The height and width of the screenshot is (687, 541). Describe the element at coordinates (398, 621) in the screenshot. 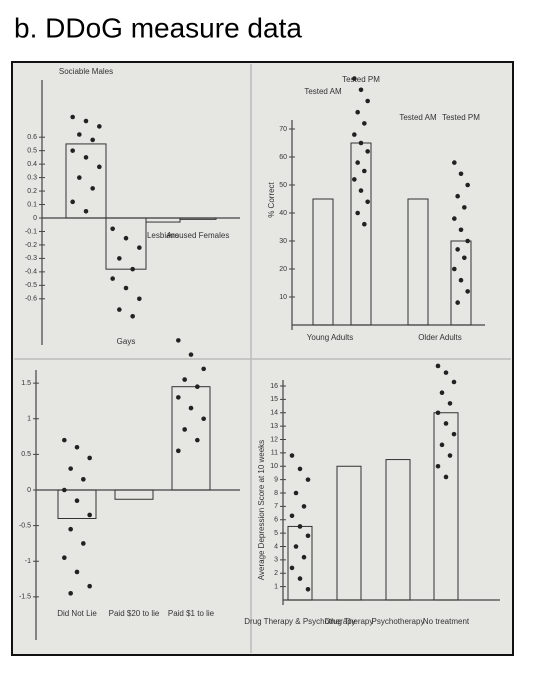

I see `category-label: Psychotherapy` at that location.